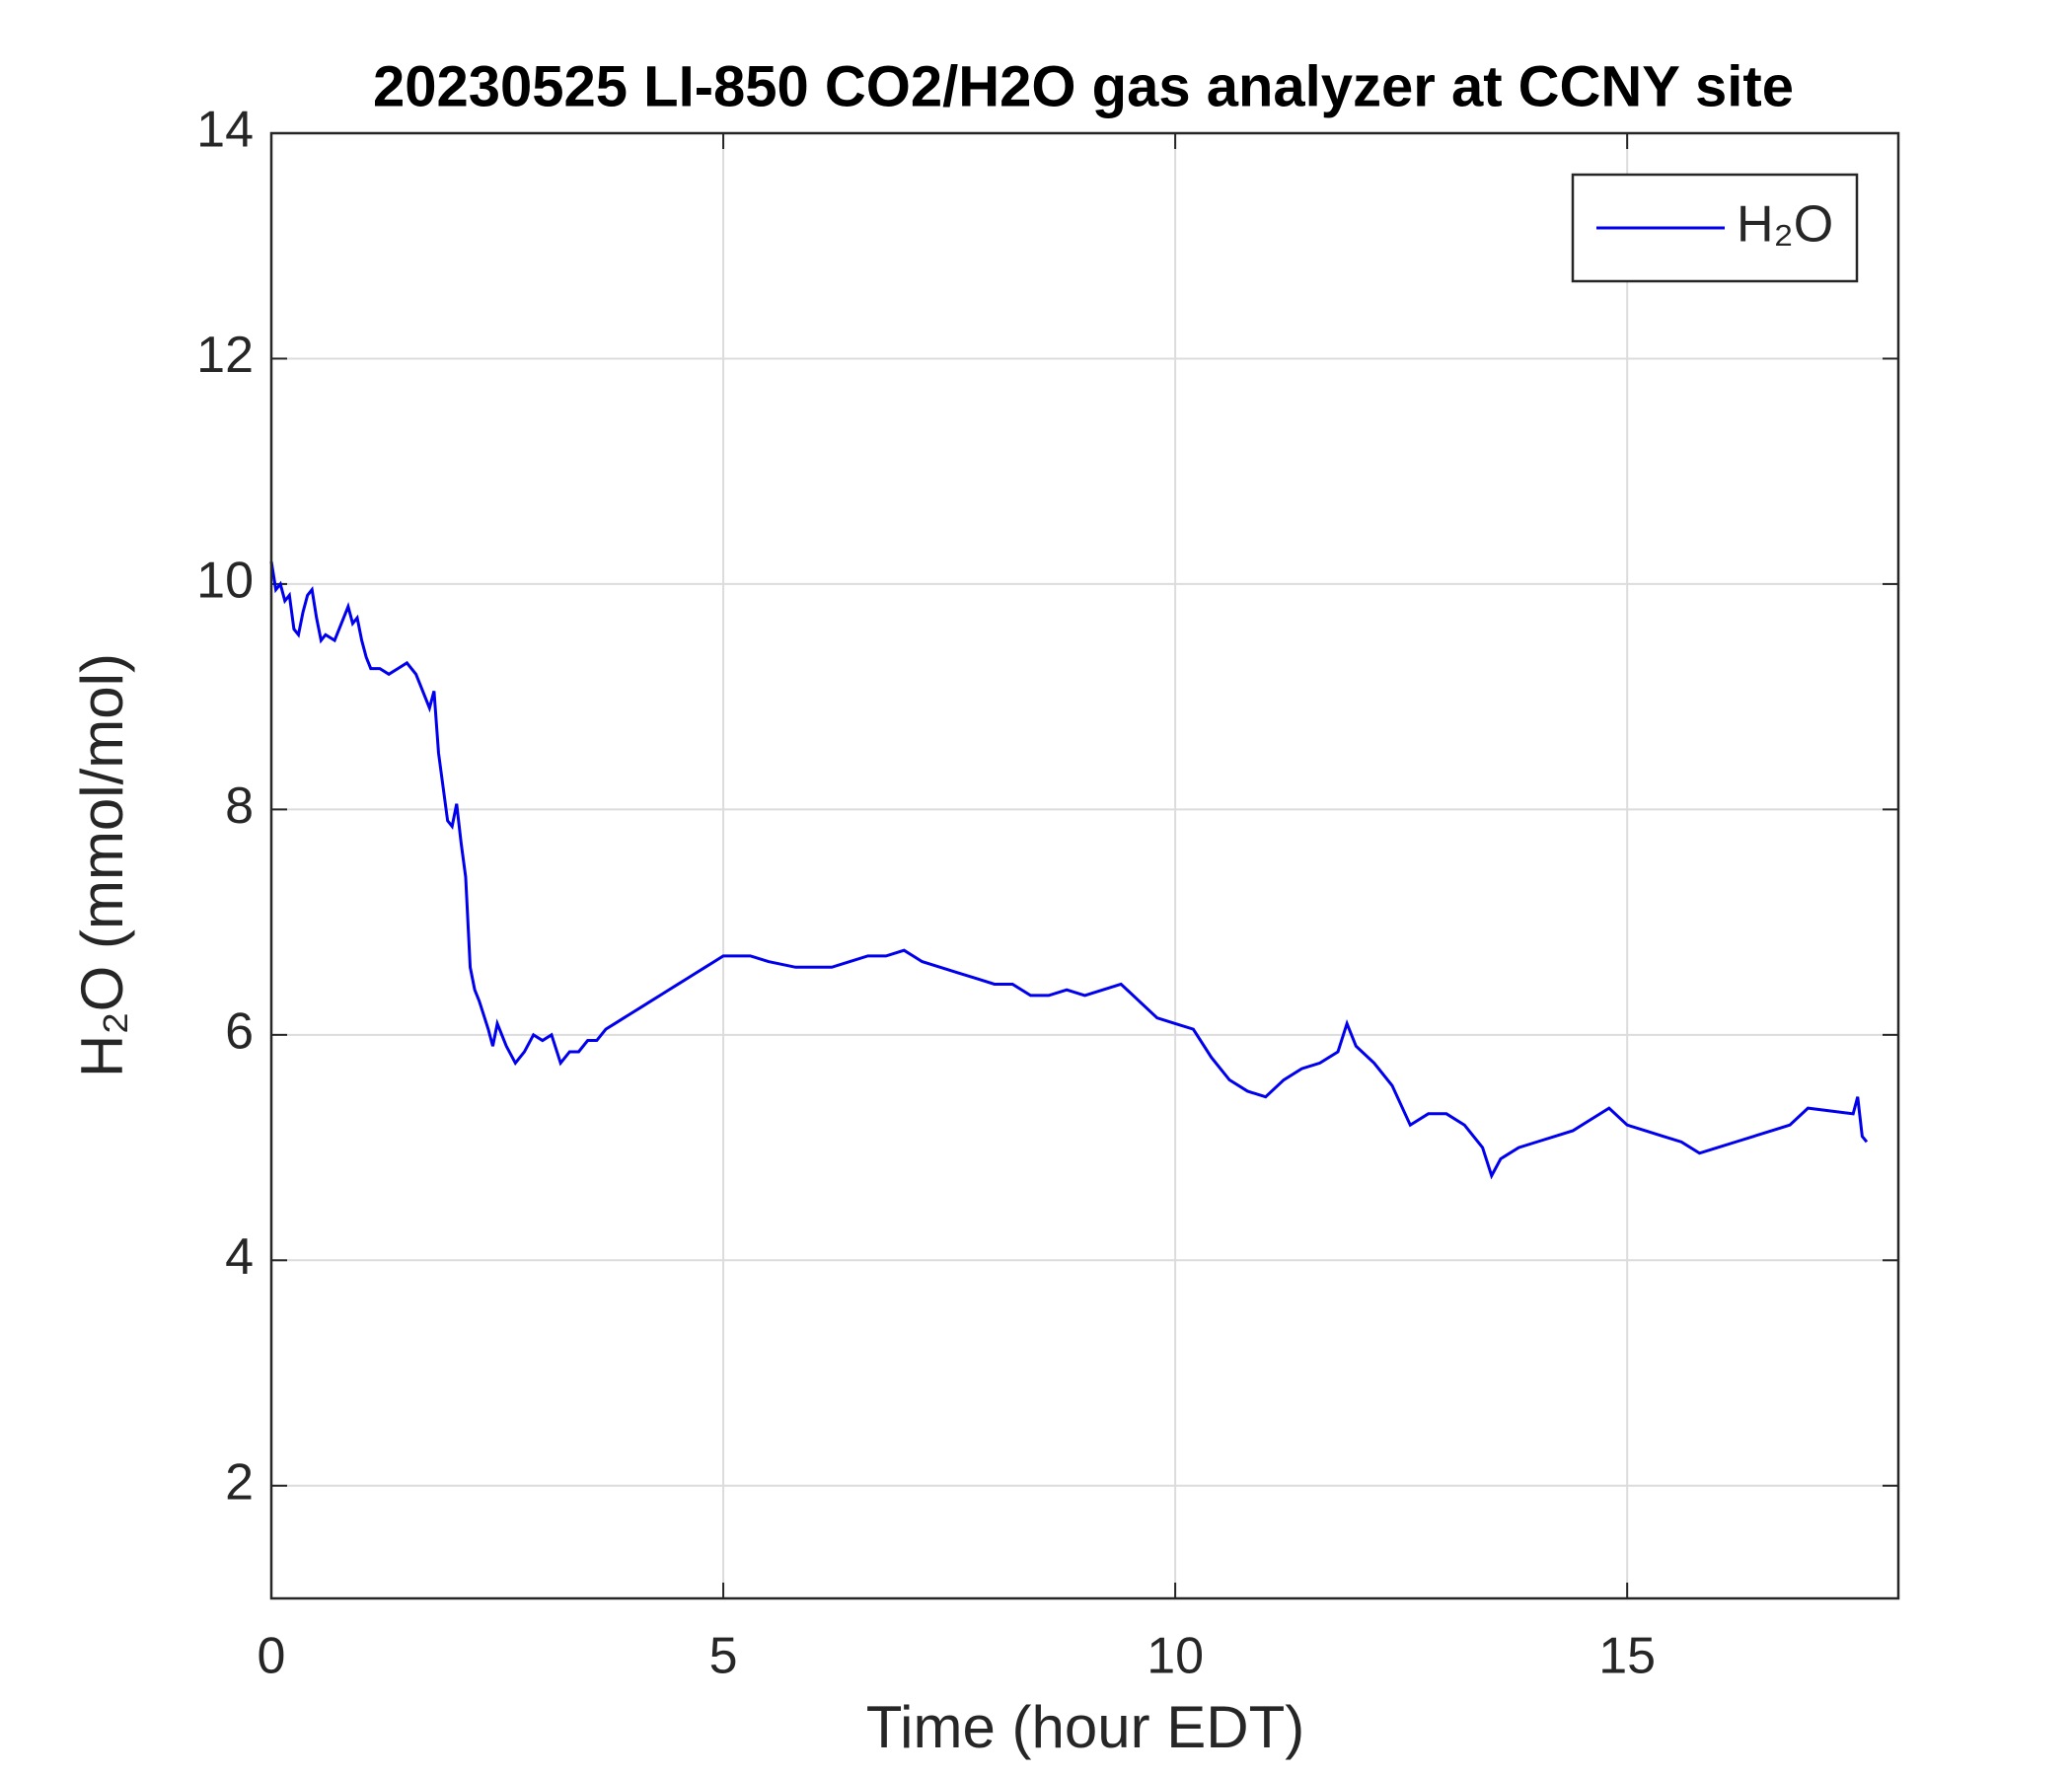 The height and width of the screenshot is (1776, 2072). What do you see at coordinates (225, 581) in the screenshot?
I see `y-tick-label: 10` at bounding box center [225, 581].